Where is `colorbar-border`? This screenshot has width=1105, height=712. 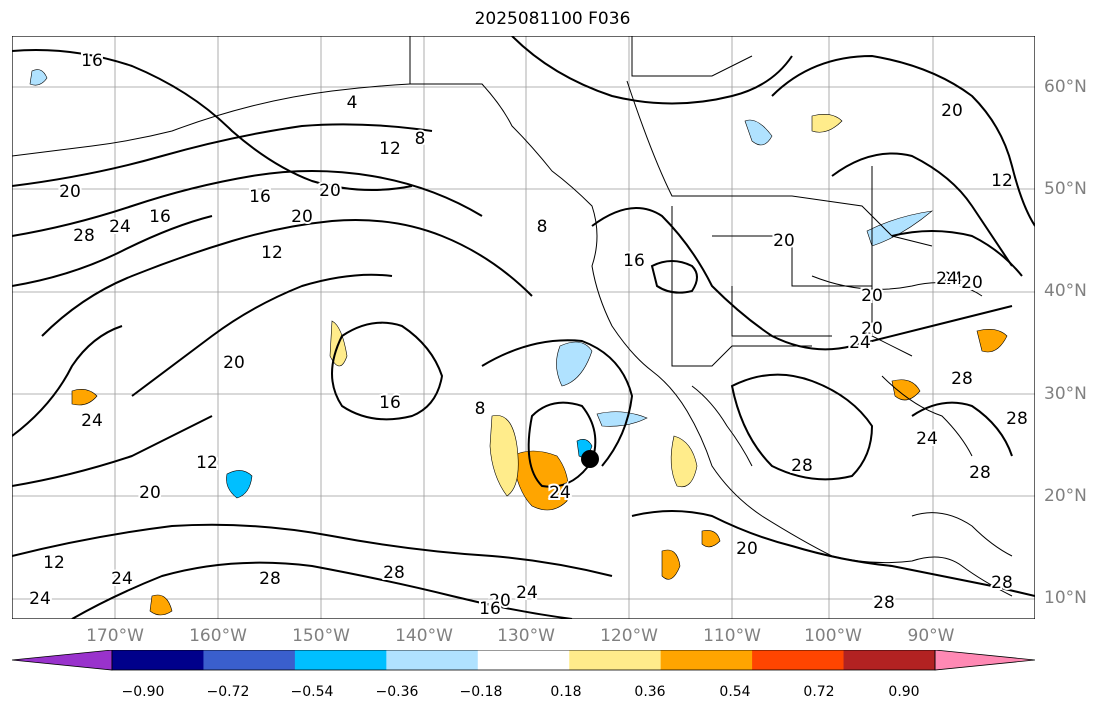 colorbar-border is located at coordinates (523, 660).